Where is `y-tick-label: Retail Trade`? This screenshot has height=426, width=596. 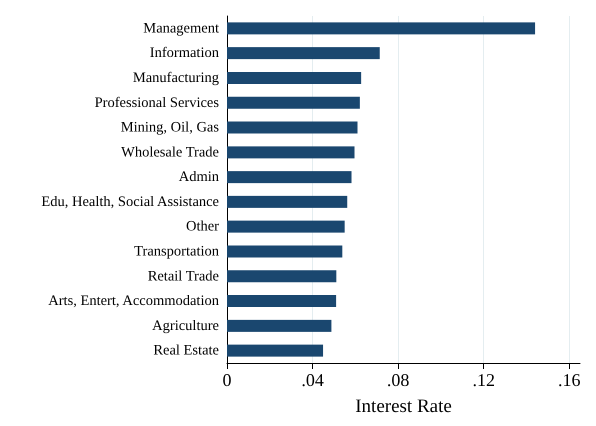 y-tick-label: Retail Trade is located at coordinates (183, 276).